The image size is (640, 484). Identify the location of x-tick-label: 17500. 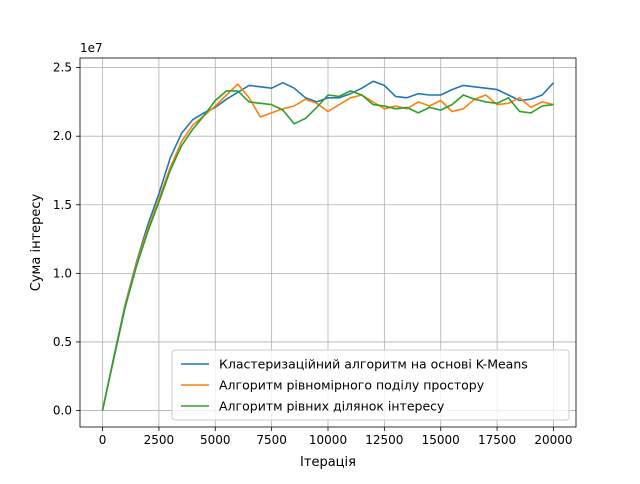
(497, 440).